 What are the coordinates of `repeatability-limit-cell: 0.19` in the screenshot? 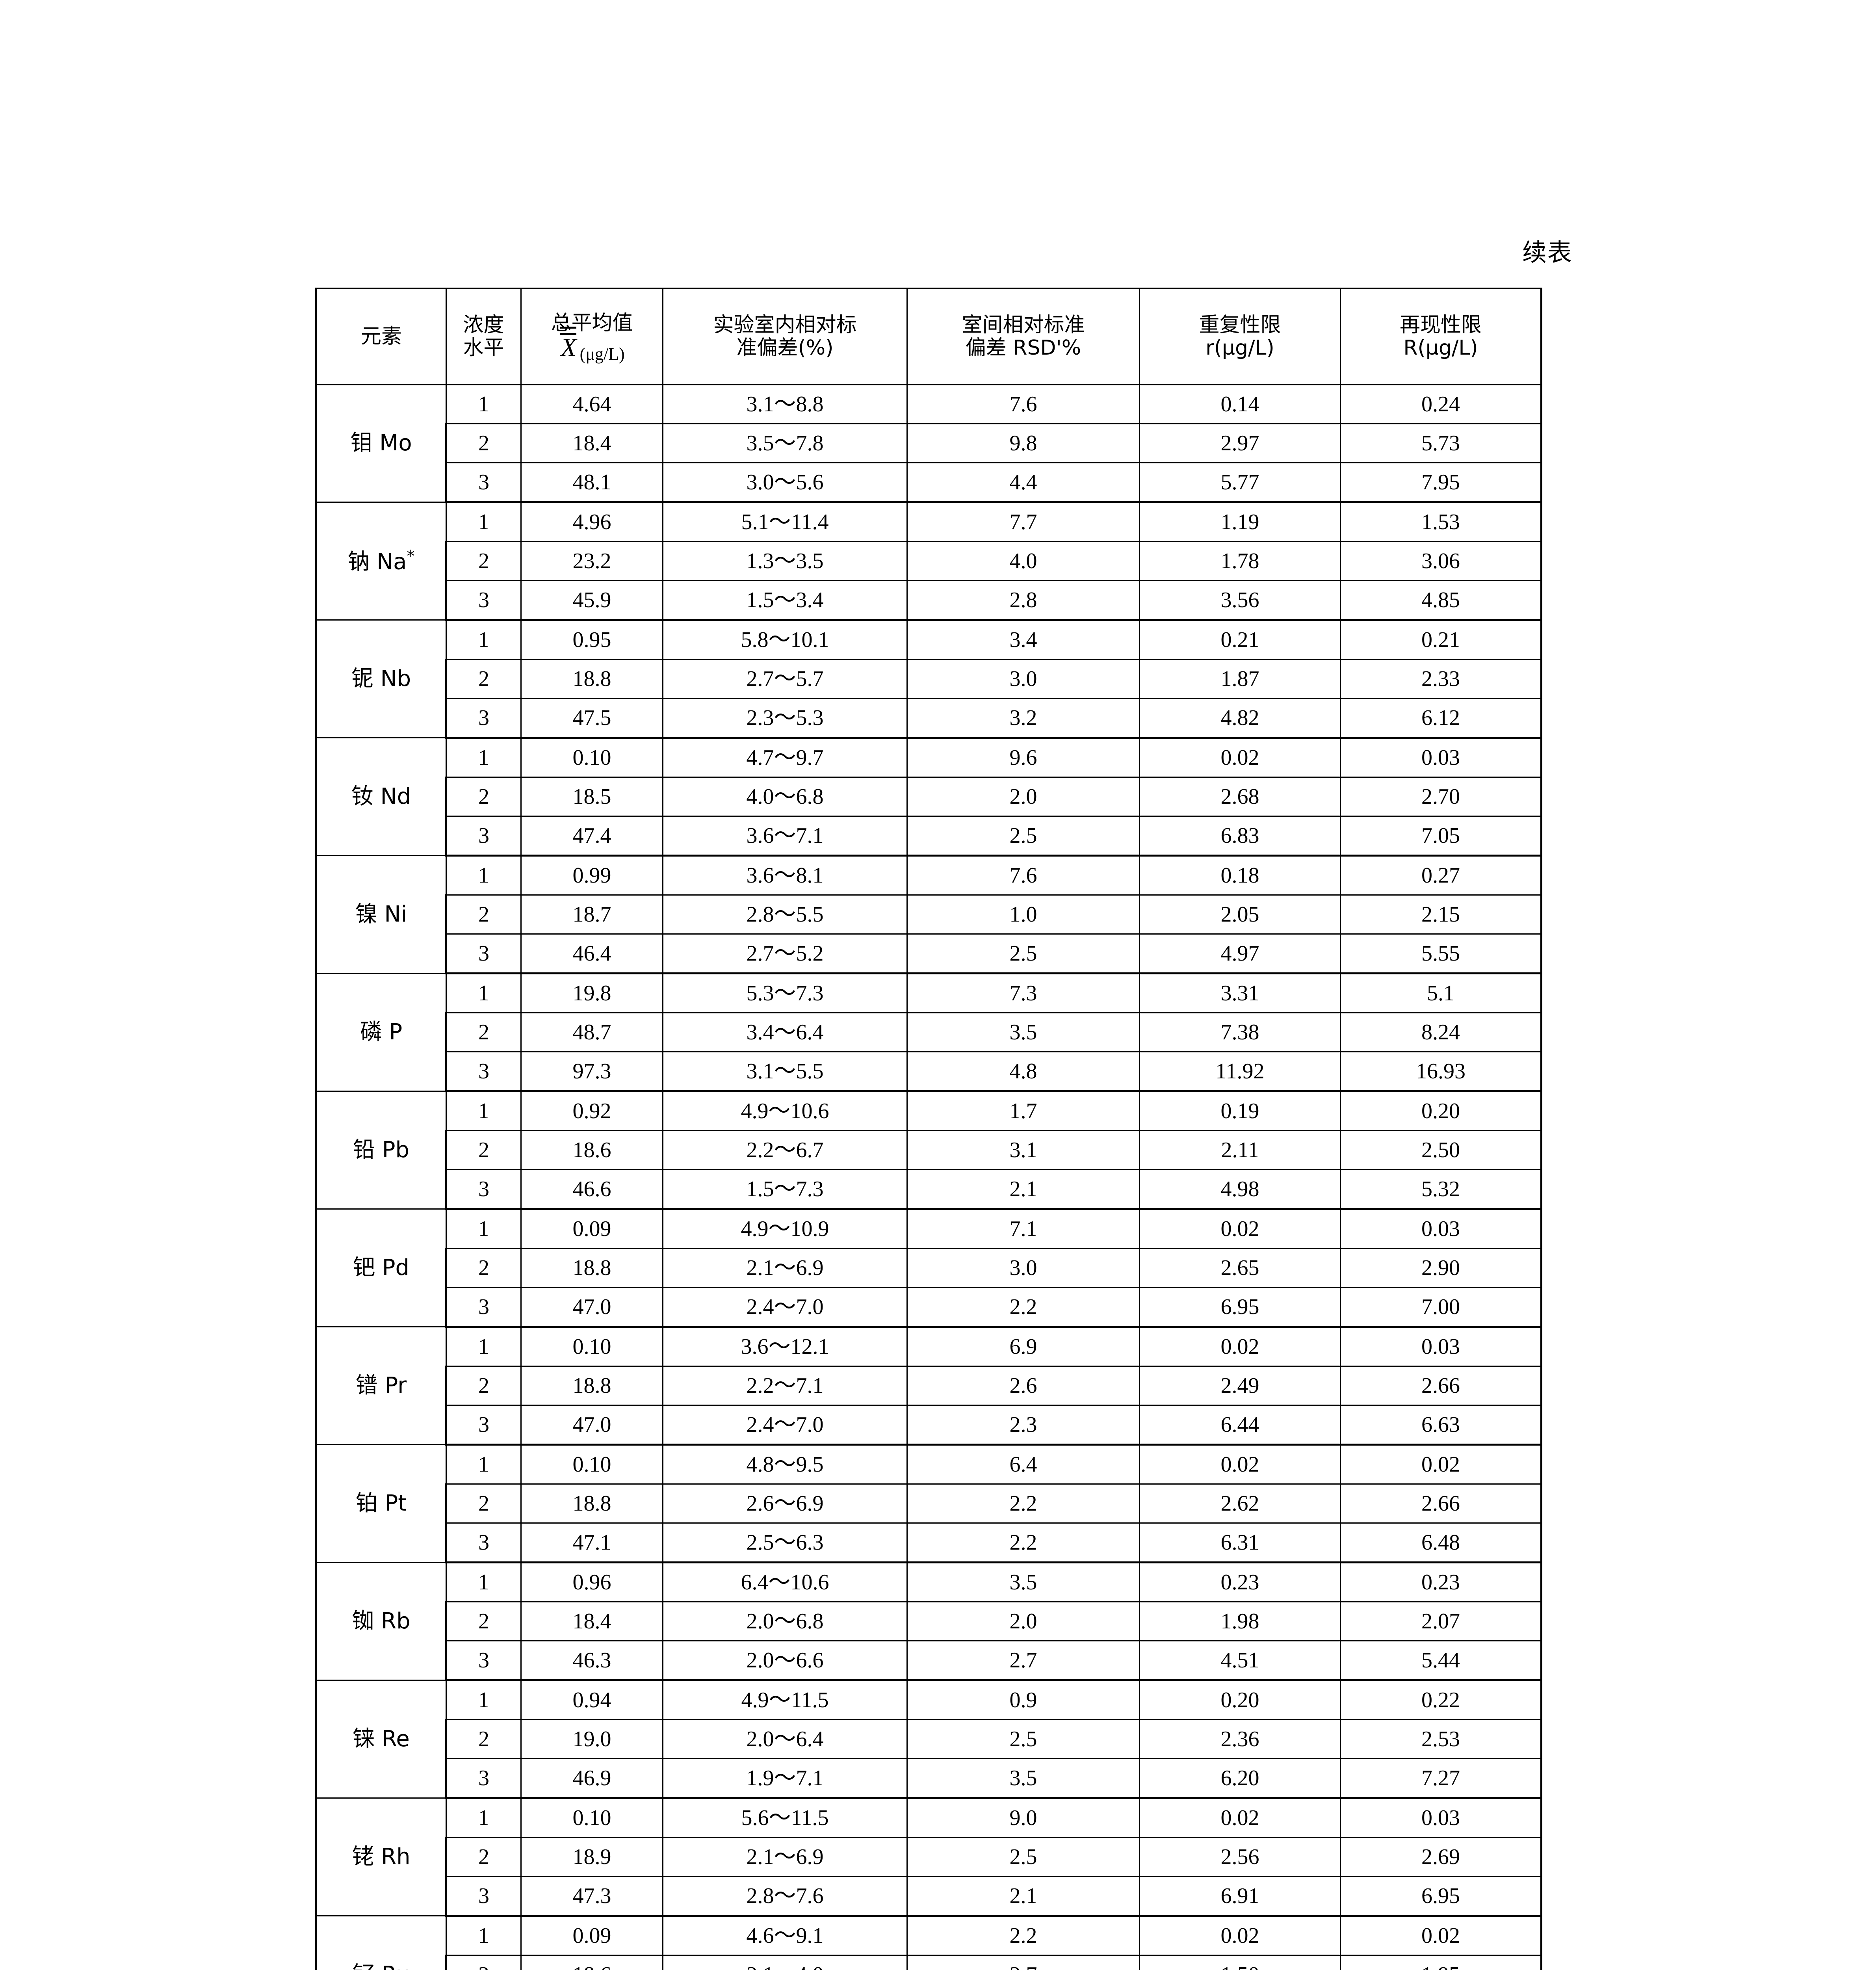 It's located at (1240, 1111).